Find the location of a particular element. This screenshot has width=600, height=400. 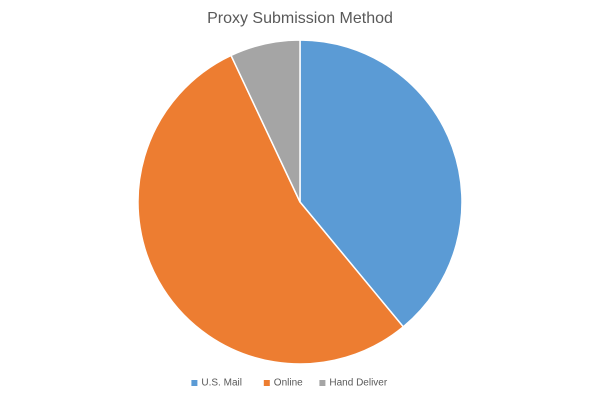

legend-label: Online is located at coordinates (288, 383).